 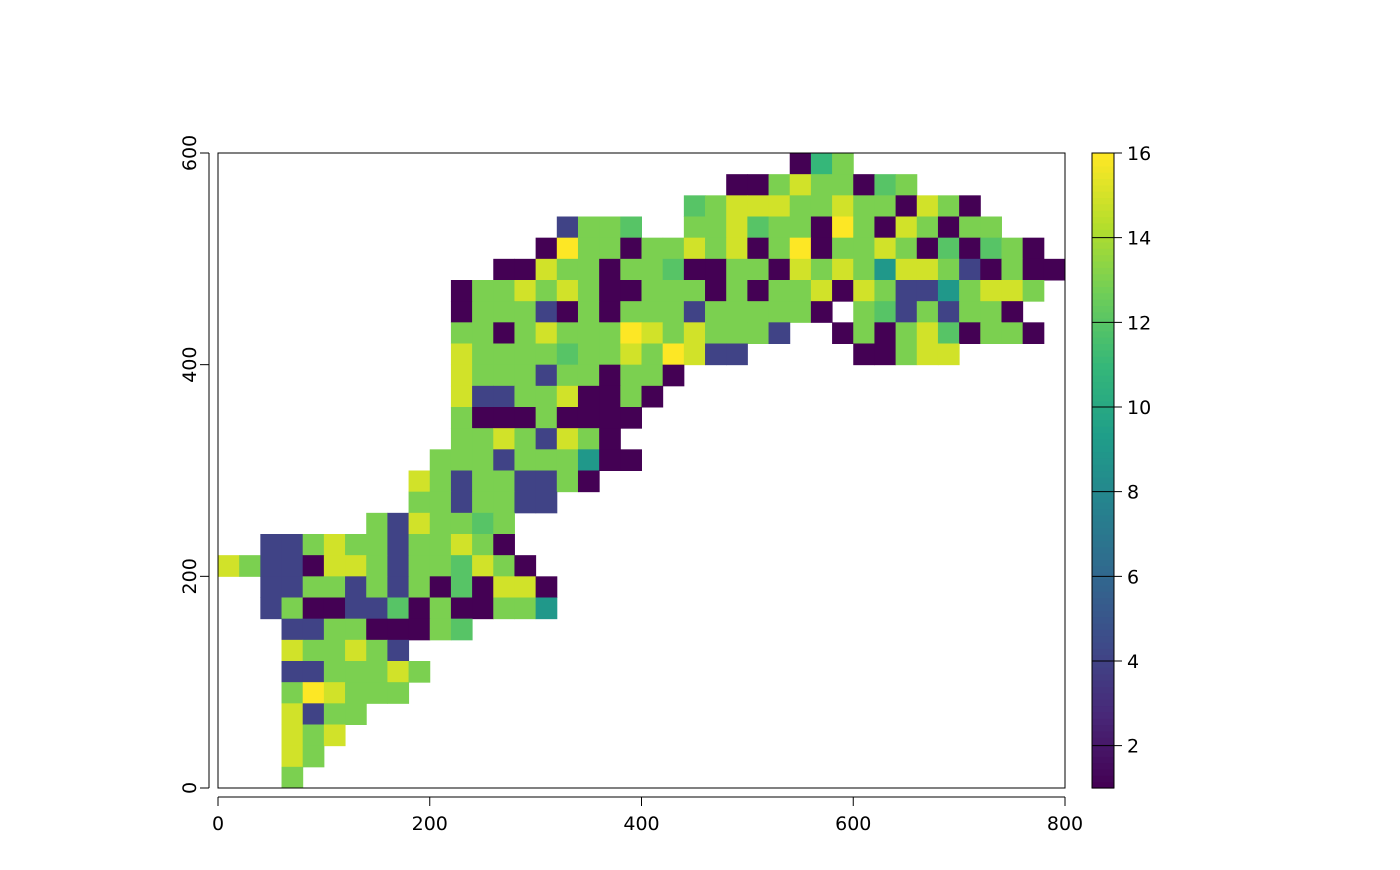 What do you see at coordinates (1139, 323) in the screenshot?
I see `colorbar-tick-label: 12` at bounding box center [1139, 323].